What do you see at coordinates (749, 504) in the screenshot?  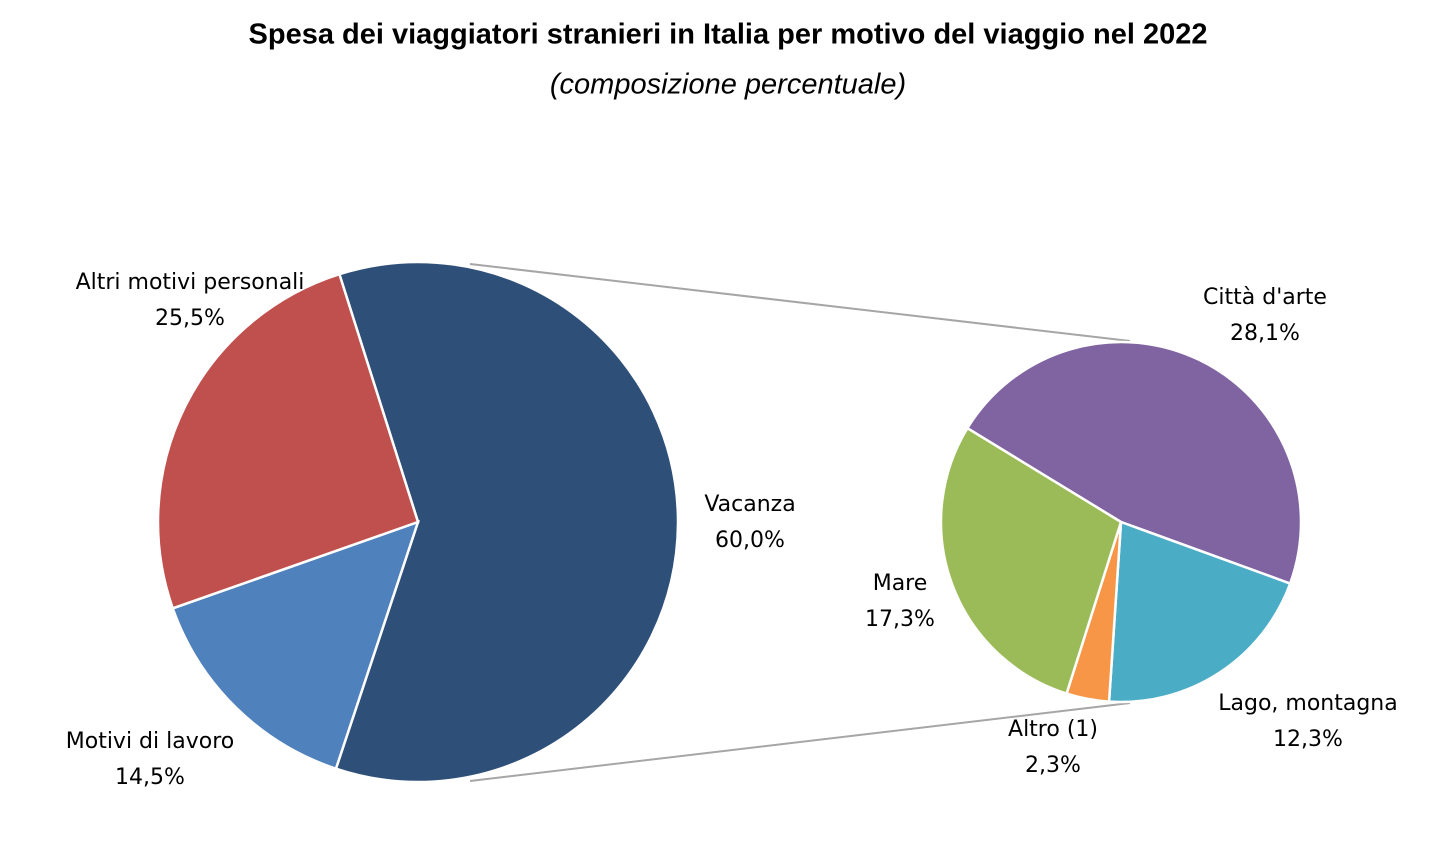 I see `slice-label: Vacanza` at bounding box center [749, 504].